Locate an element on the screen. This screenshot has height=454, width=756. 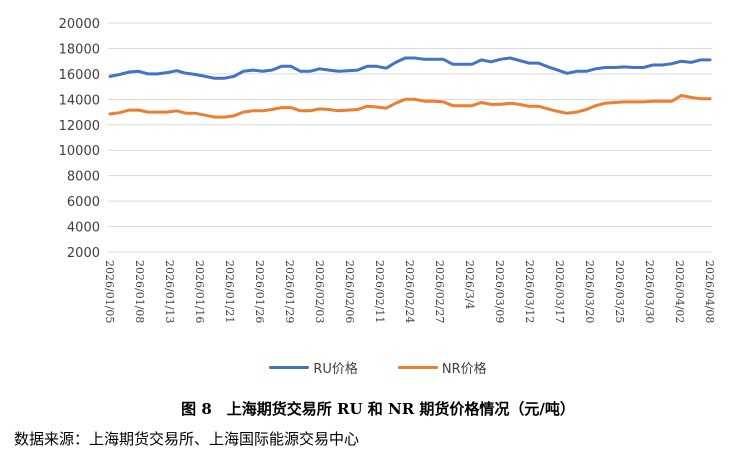
x-tick-label: 2026/04/02 is located at coordinates (679, 291).